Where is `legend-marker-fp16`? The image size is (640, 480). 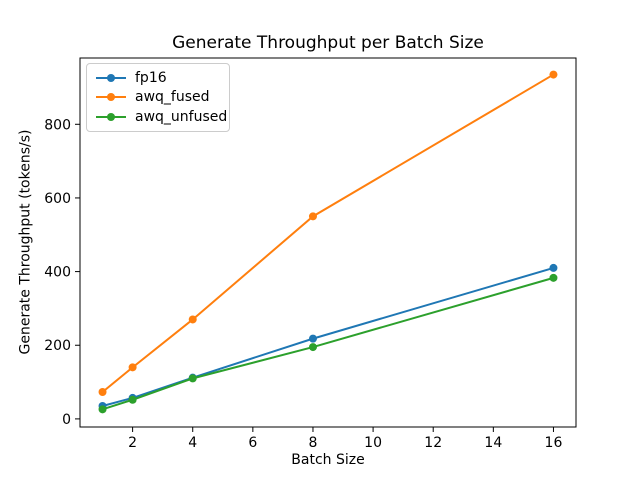 legend-marker-fp16 is located at coordinates (111, 77).